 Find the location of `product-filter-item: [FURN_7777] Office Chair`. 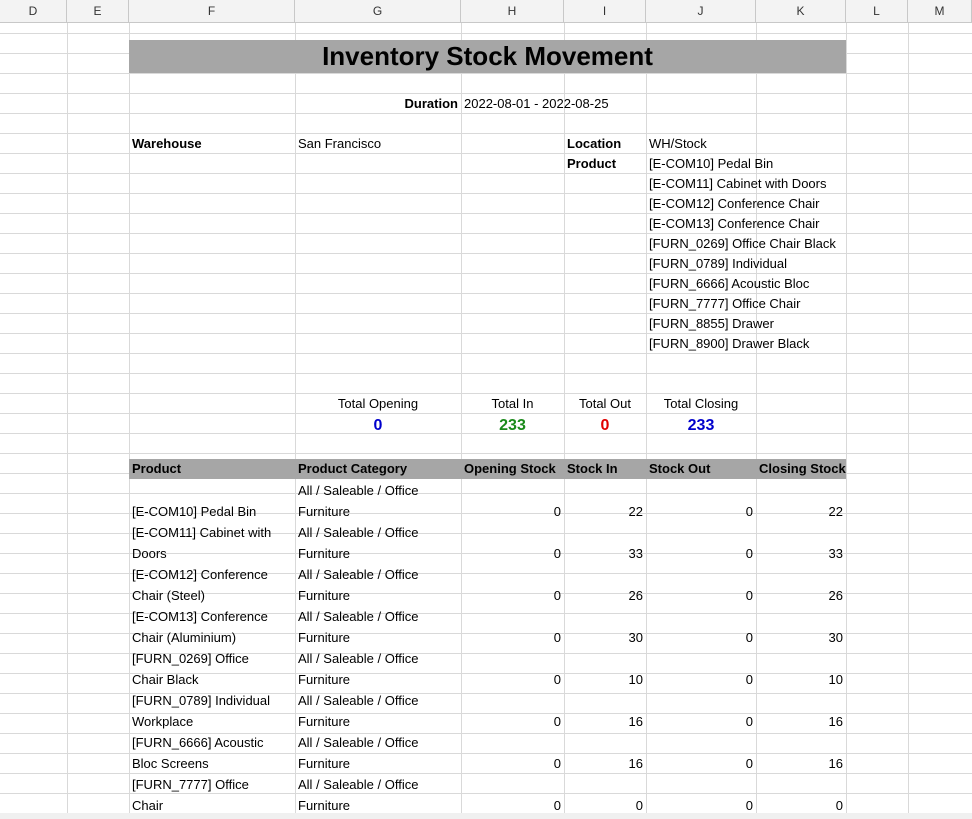

product-filter-item: [FURN_7777] Office Chair is located at coordinates (725, 303).